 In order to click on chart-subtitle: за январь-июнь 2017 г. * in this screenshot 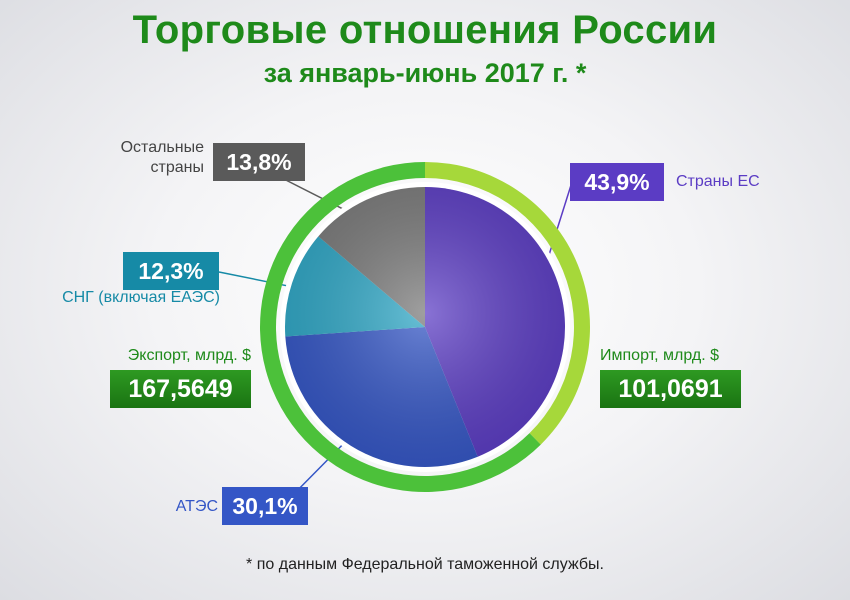, I will do `click(425, 73)`.